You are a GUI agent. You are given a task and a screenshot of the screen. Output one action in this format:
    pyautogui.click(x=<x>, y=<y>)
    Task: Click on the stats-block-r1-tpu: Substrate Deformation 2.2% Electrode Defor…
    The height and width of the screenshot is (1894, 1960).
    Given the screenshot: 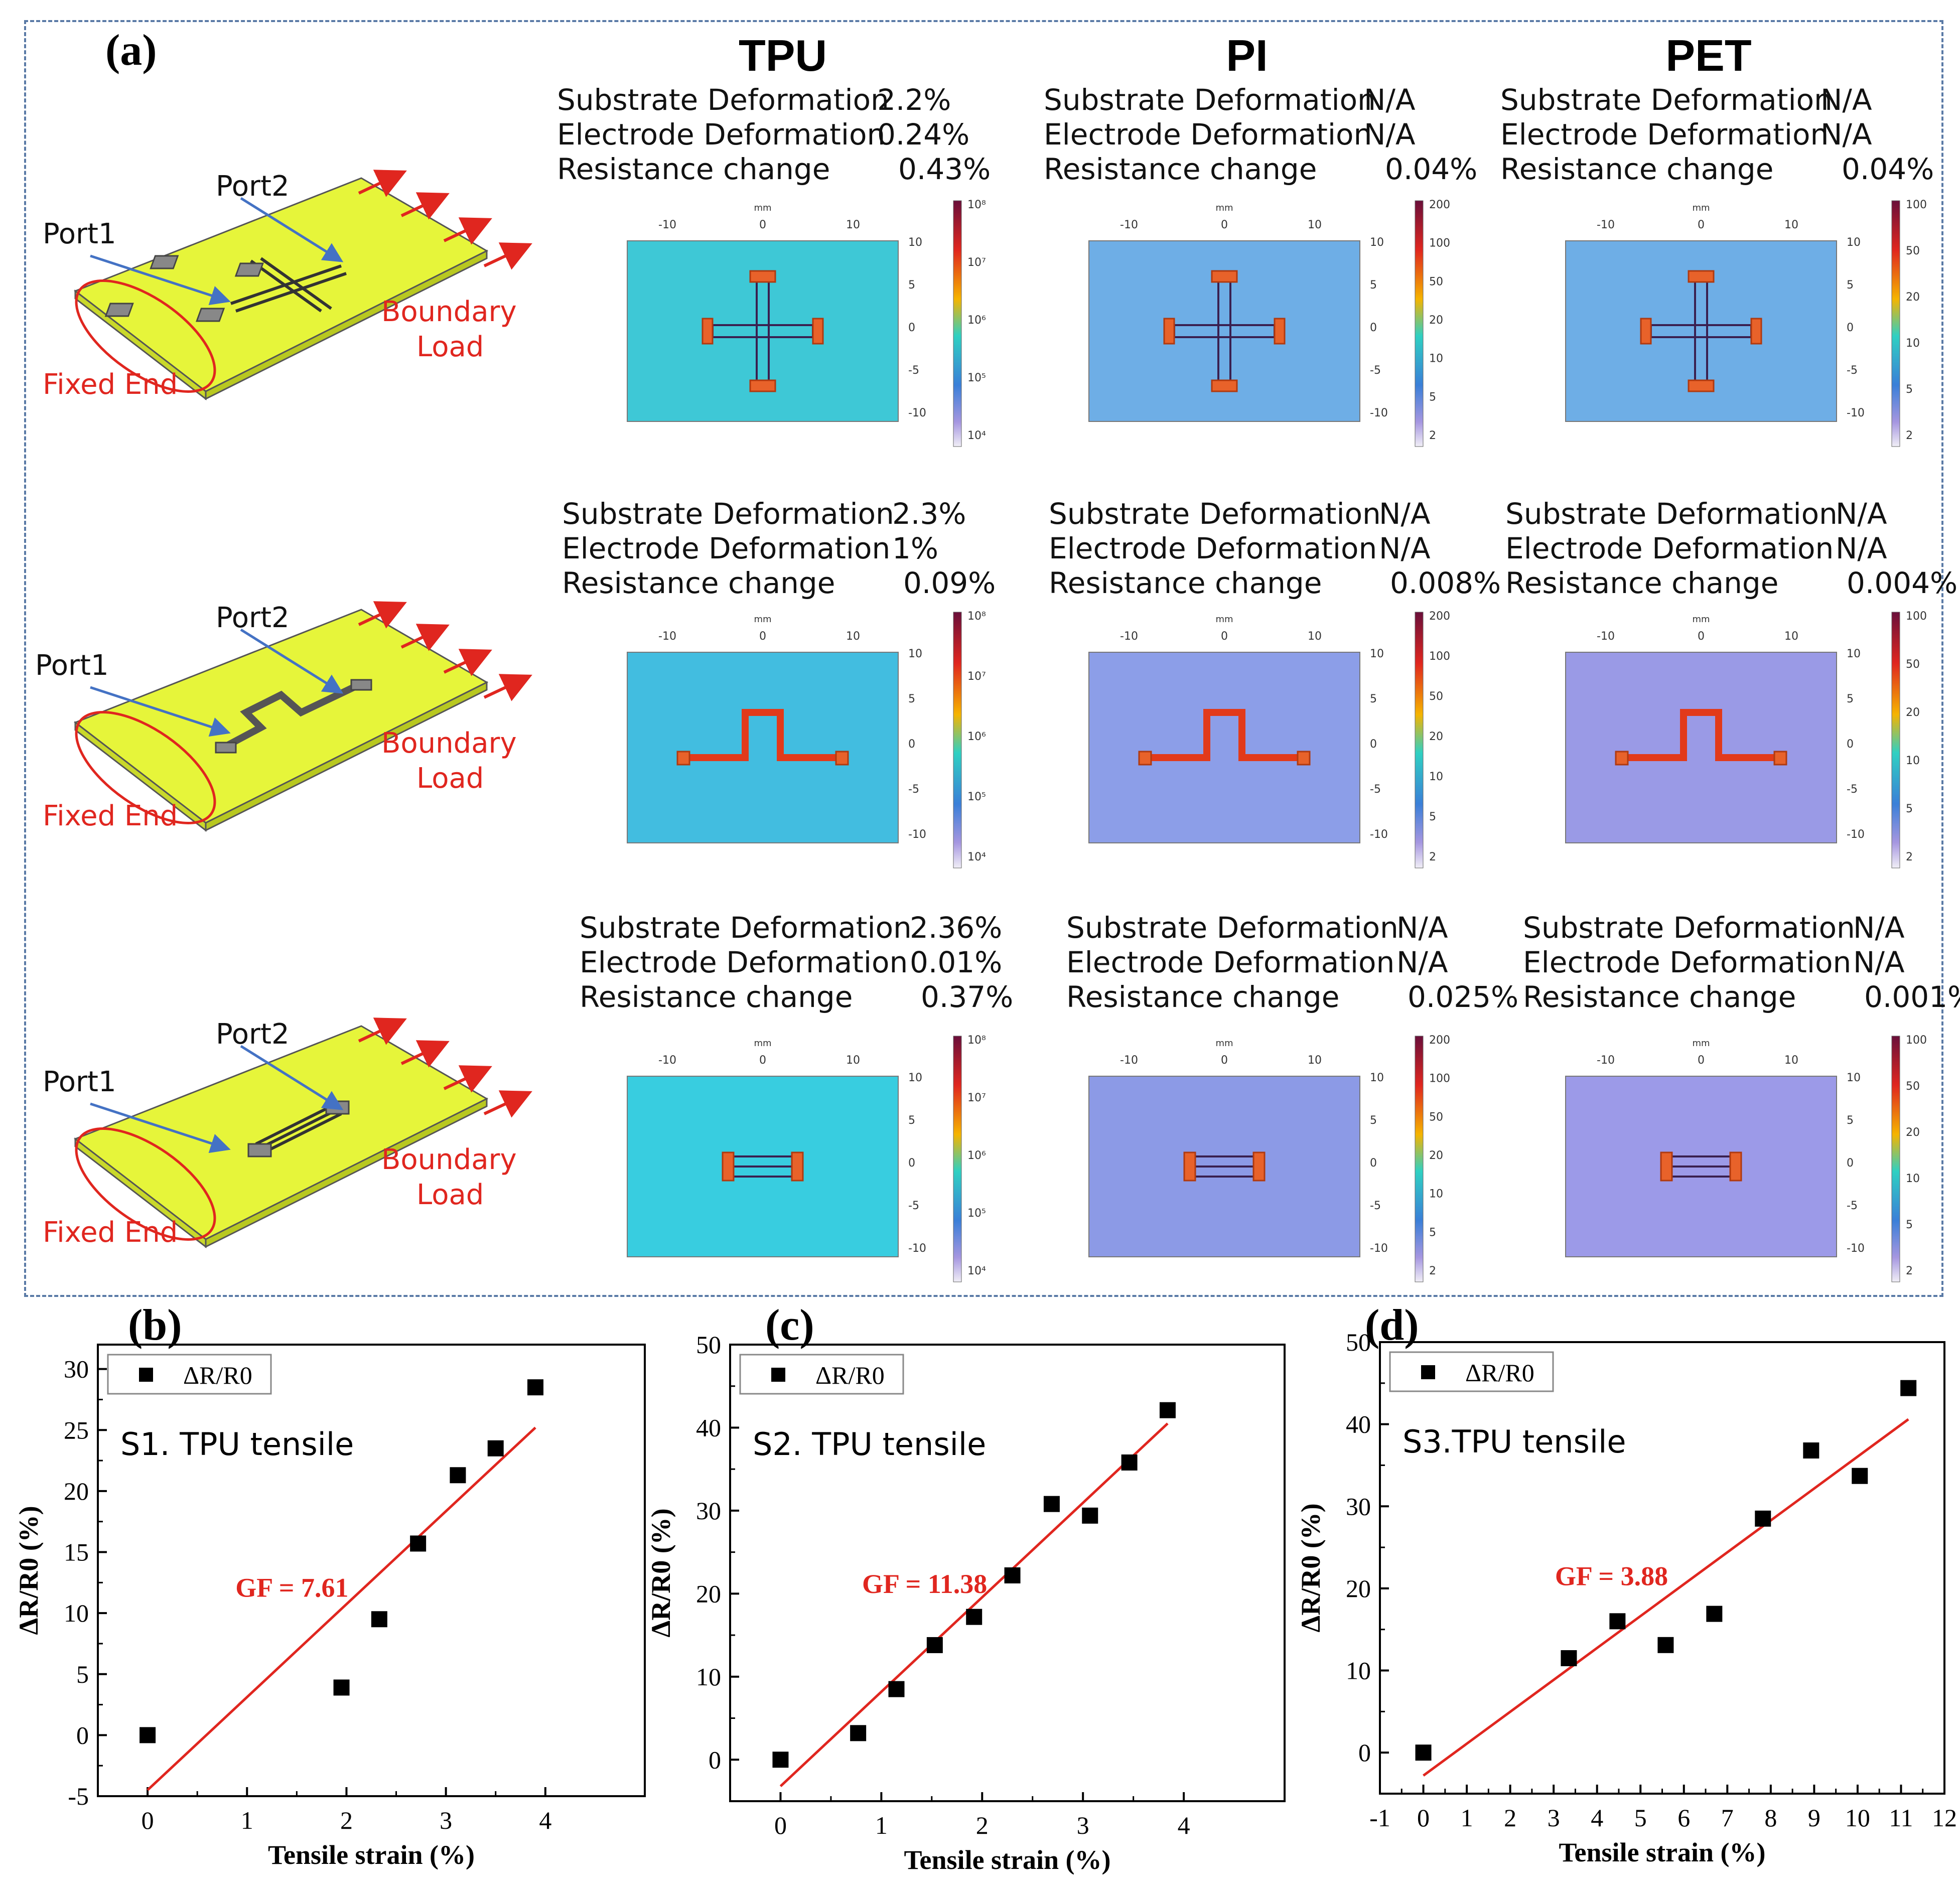 What is the action you would take?
    pyautogui.click(x=774, y=135)
    